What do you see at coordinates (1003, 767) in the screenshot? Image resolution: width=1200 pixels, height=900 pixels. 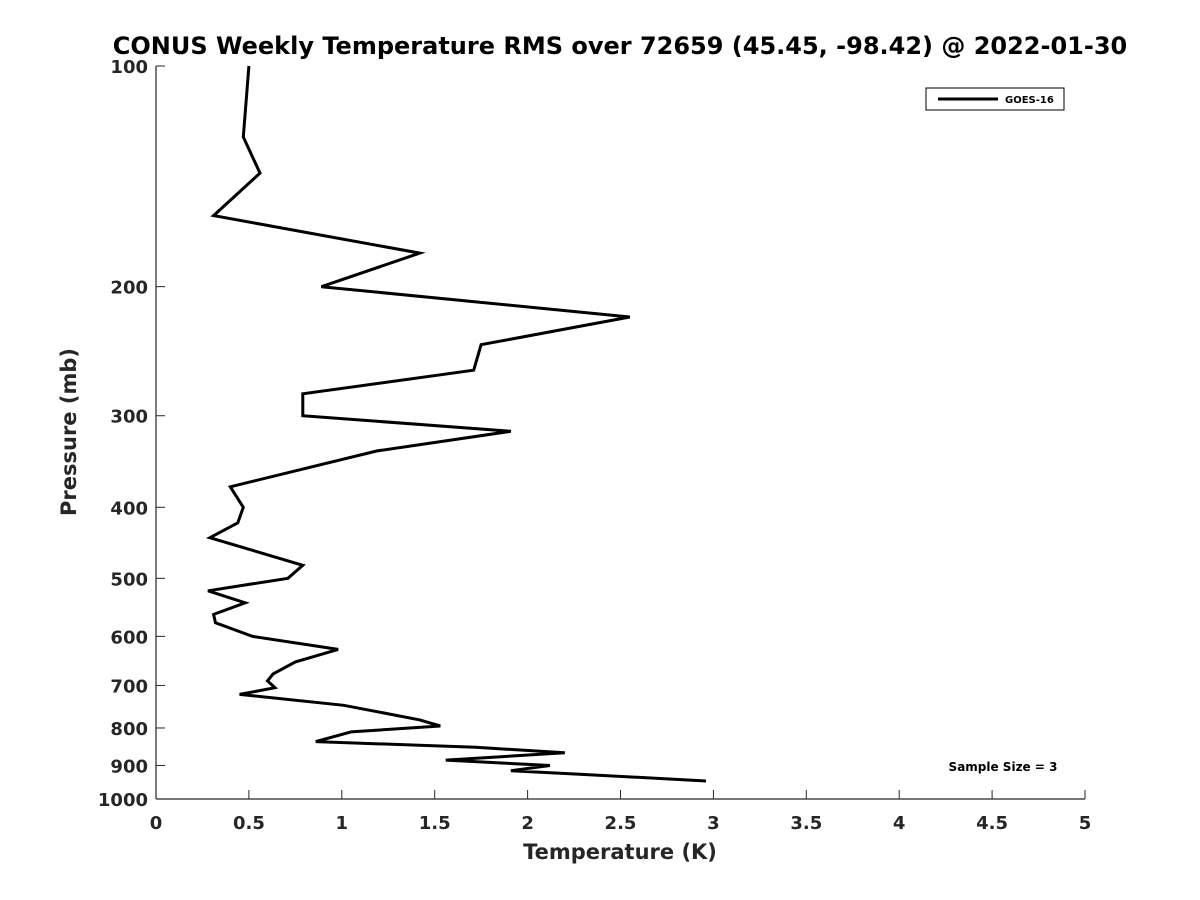 I see `sample-size-annotation: Sample Size = 3` at bounding box center [1003, 767].